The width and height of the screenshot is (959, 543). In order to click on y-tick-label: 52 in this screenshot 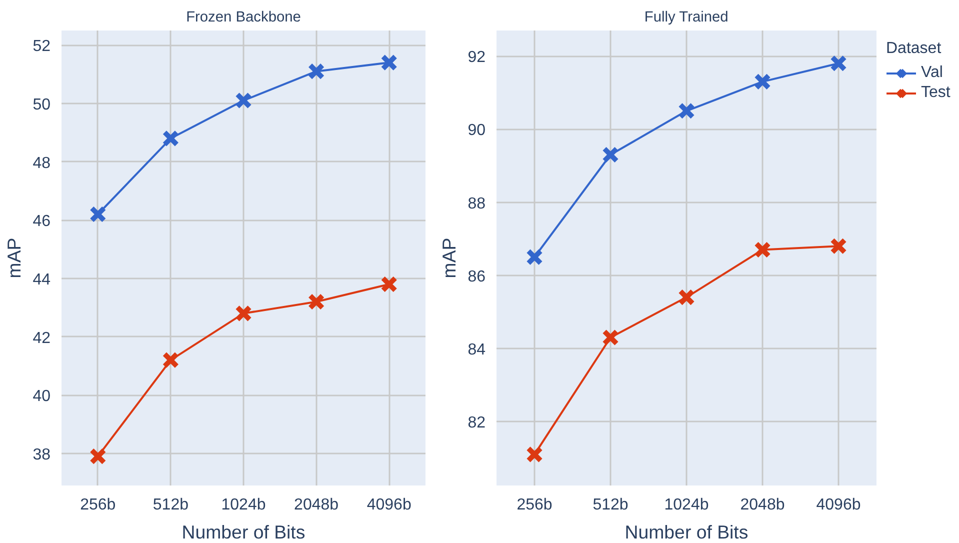, I will do `click(41, 47)`.